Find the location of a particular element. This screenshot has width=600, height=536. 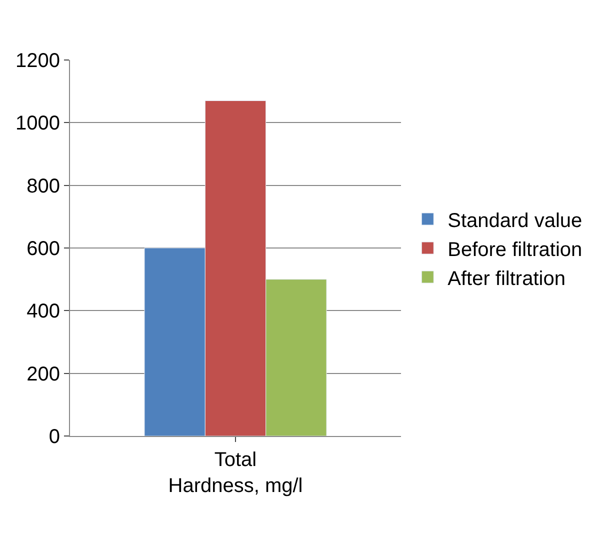

y-tick-label: 200 is located at coordinates (43, 374).